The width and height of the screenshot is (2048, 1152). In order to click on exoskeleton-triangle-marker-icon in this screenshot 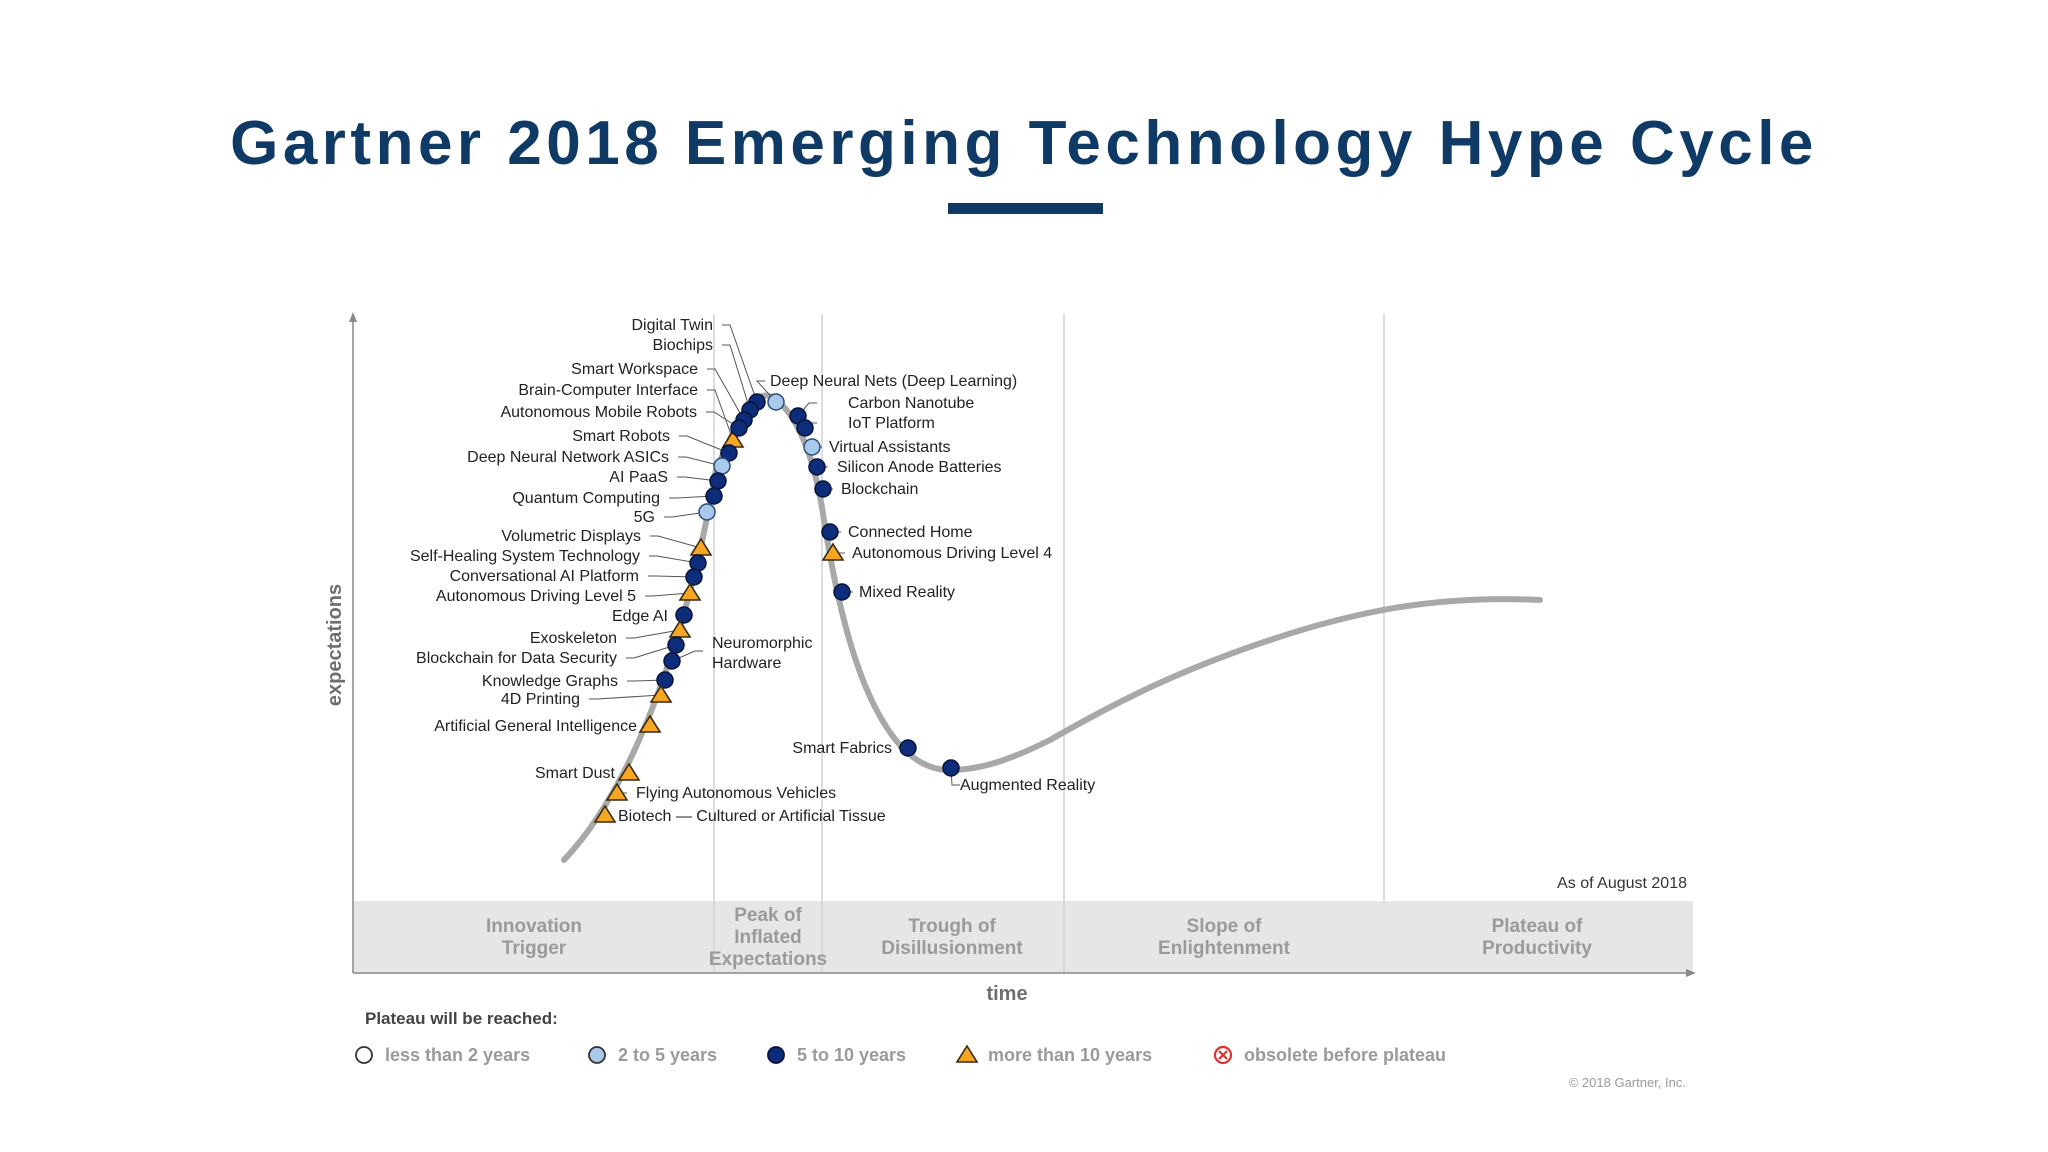, I will do `click(680, 628)`.